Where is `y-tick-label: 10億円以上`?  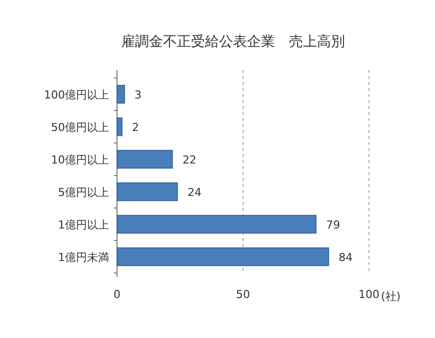
y-tick-label: 10億円以上 is located at coordinates (80, 159).